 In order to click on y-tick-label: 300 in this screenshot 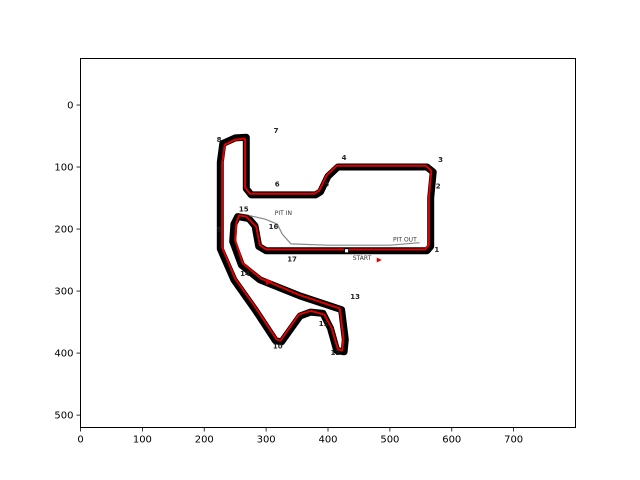, I will do `click(63, 292)`.